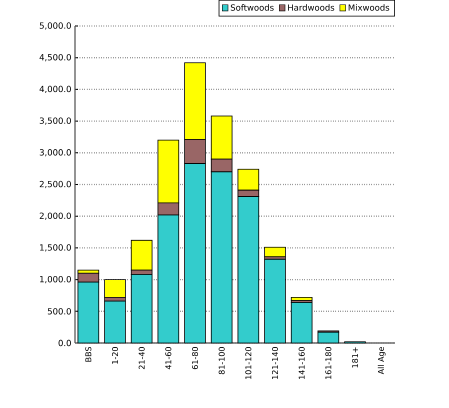  I want to click on y-tick-label: 500.0, so click(59, 311).